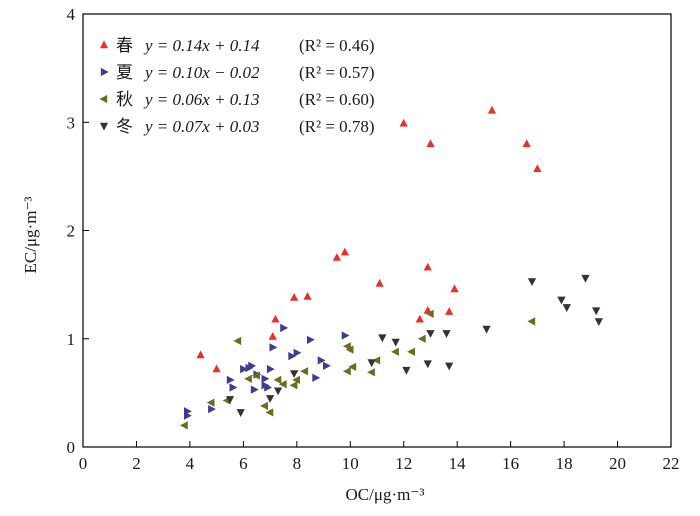 This screenshot has width=700, height=516. What do you see at coordinates (337, 126) in the screenshot?
I see `legend-r2: (R² = 0.78)` at bounding box center [337, 126].